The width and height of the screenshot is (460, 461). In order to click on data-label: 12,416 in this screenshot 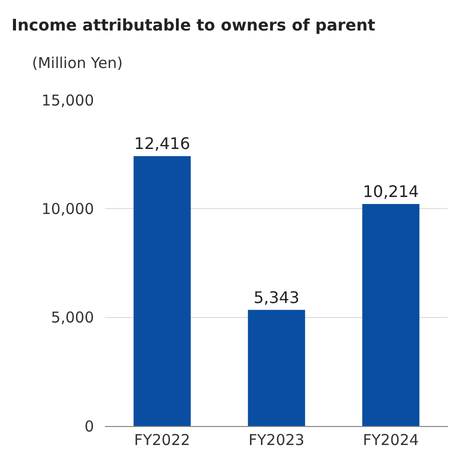, I will do `click(162, 144)`.